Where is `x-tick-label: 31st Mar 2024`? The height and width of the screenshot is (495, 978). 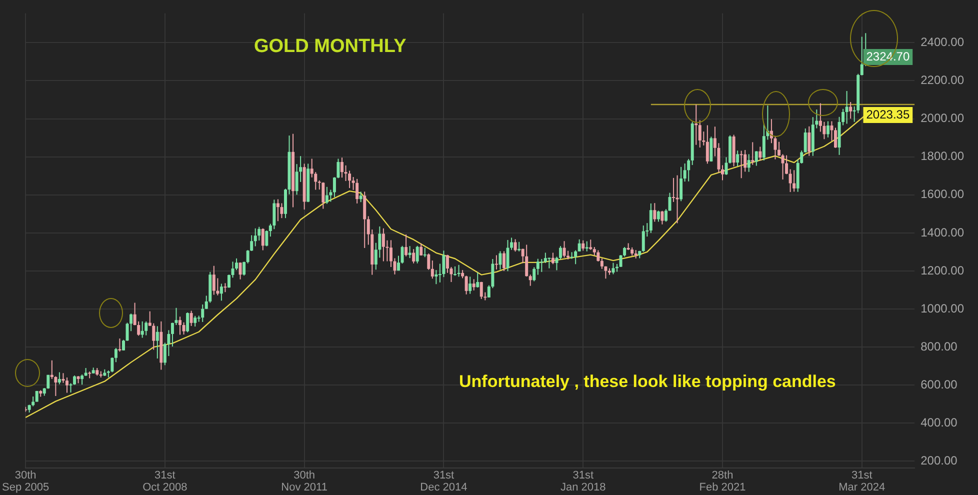 x-tick-label: 31st Mar 2024 is located at coordinates (862, 482).